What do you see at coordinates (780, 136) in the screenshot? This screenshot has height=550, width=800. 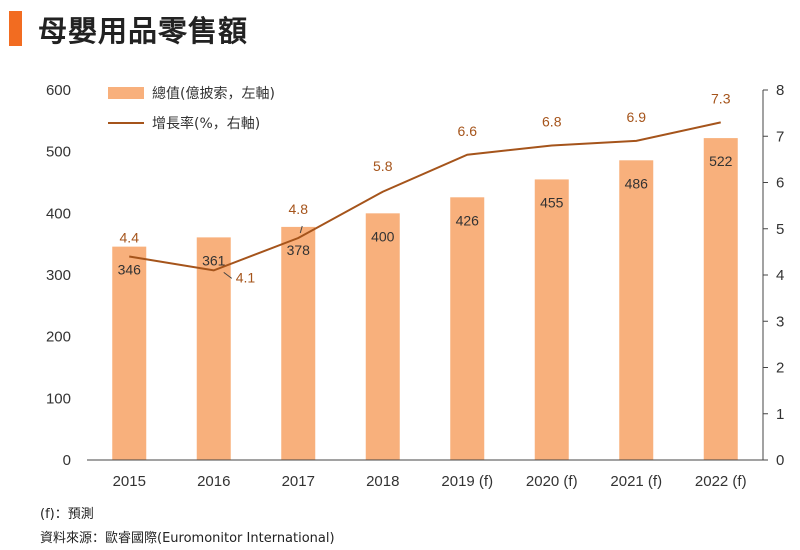 I see `right-axis-tick-label: 7` at bounding box center [780, 136].